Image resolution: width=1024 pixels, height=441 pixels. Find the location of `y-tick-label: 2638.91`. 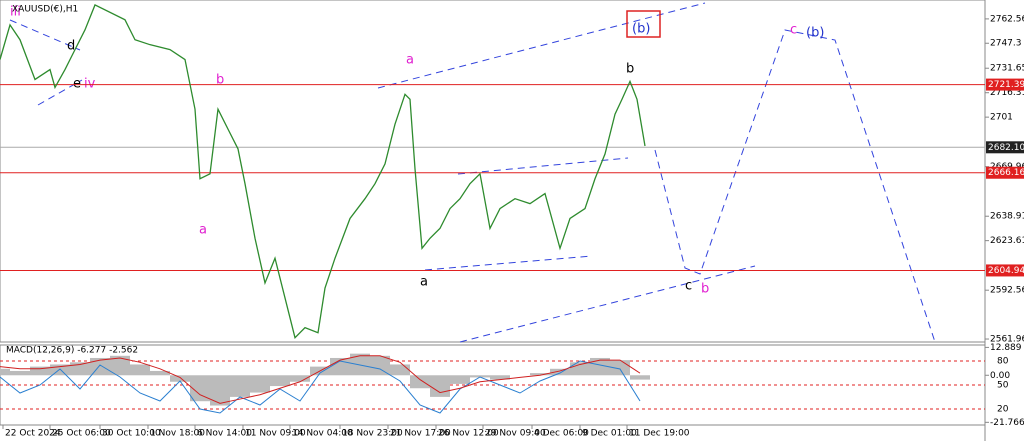

y-tick-label: 2638.91 is located at coordinates (1007, 217).